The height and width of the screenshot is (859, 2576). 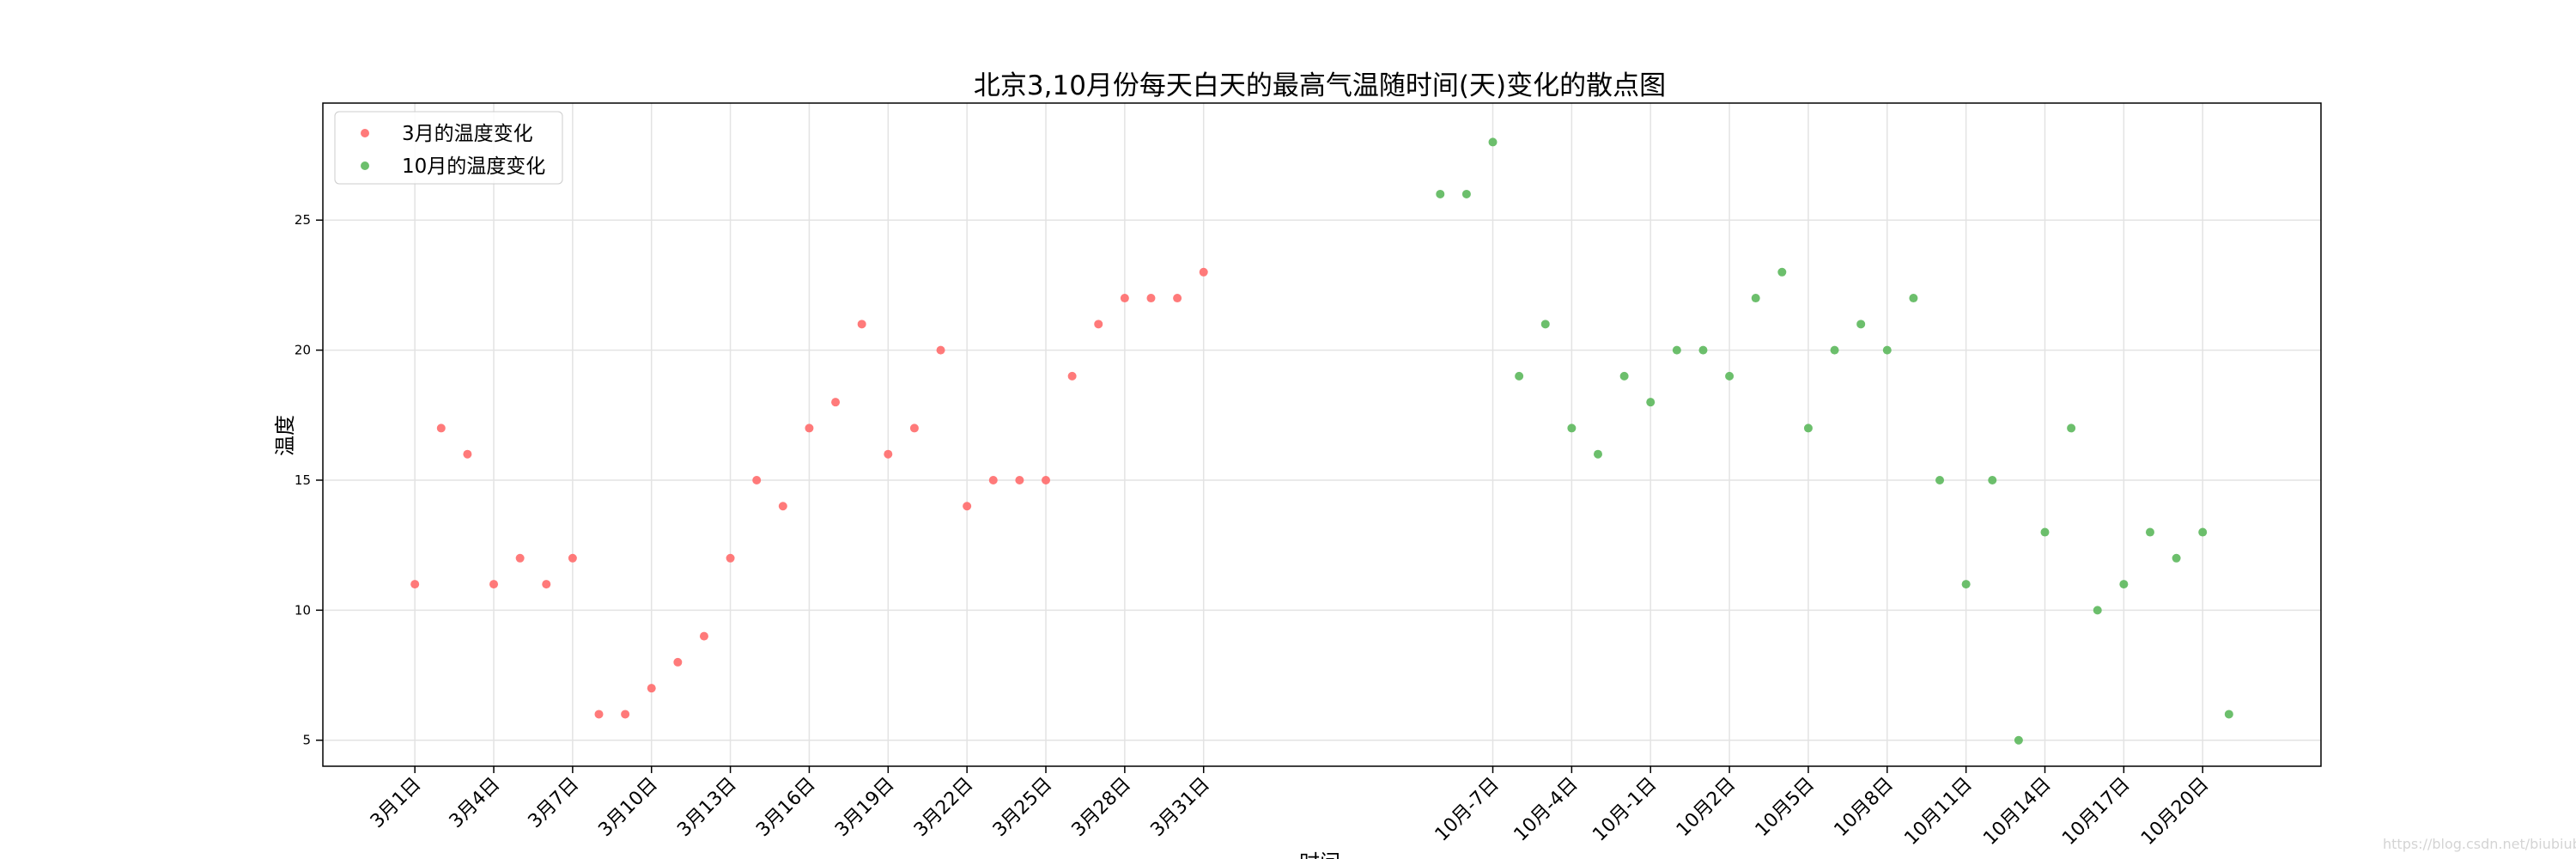 What do you see at coordinates (1467, 810) in the screenshot?
I see `x-tick-label: 10月-7日` at bounding box center [1467, 810].